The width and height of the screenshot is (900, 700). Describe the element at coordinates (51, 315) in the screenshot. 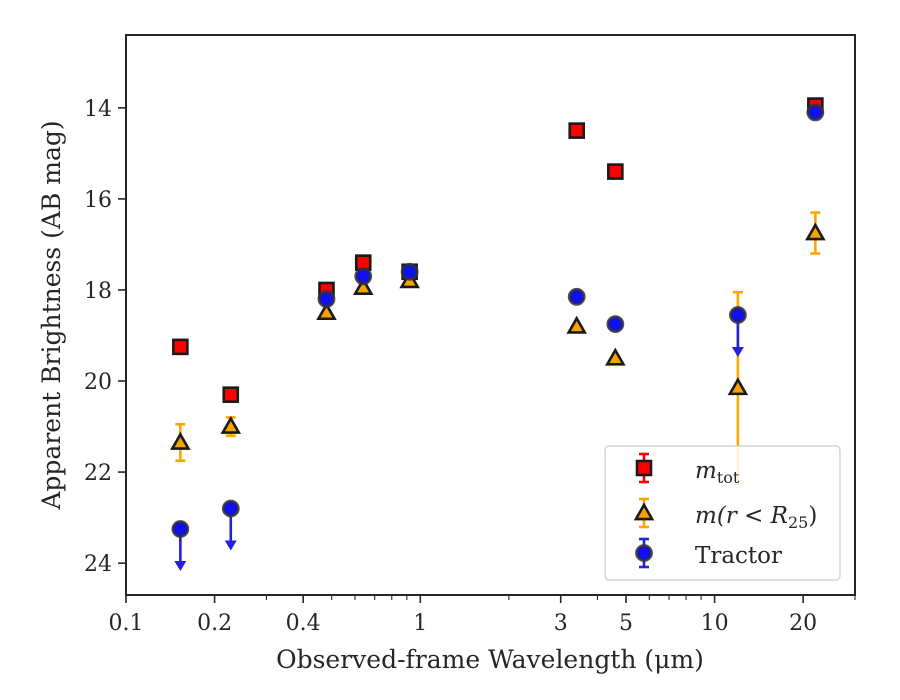

I see `y-axis-label: Apparent Brightness (AB mag)` at that location.